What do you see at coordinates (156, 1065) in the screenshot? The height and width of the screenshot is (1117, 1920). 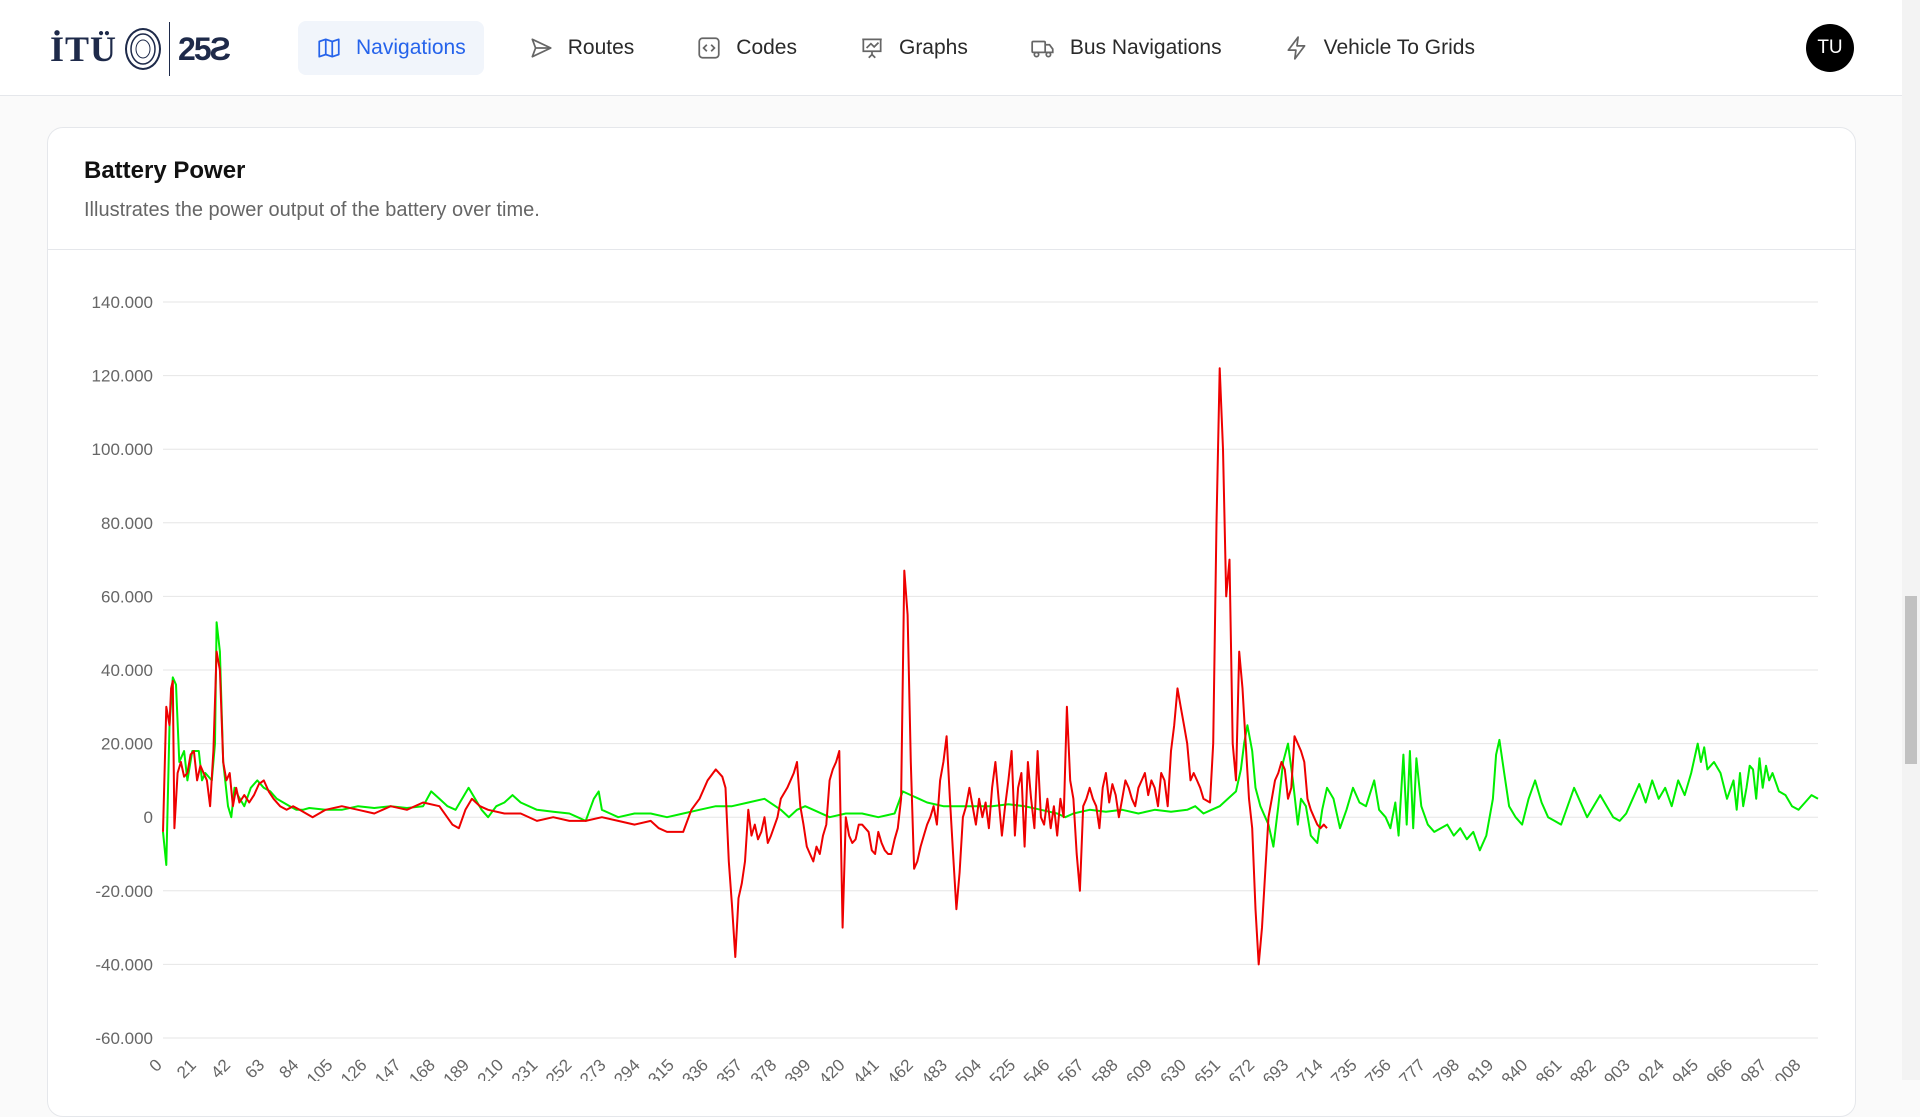 I see `x-tick-label: 0` at bounding box center [156, 1065].